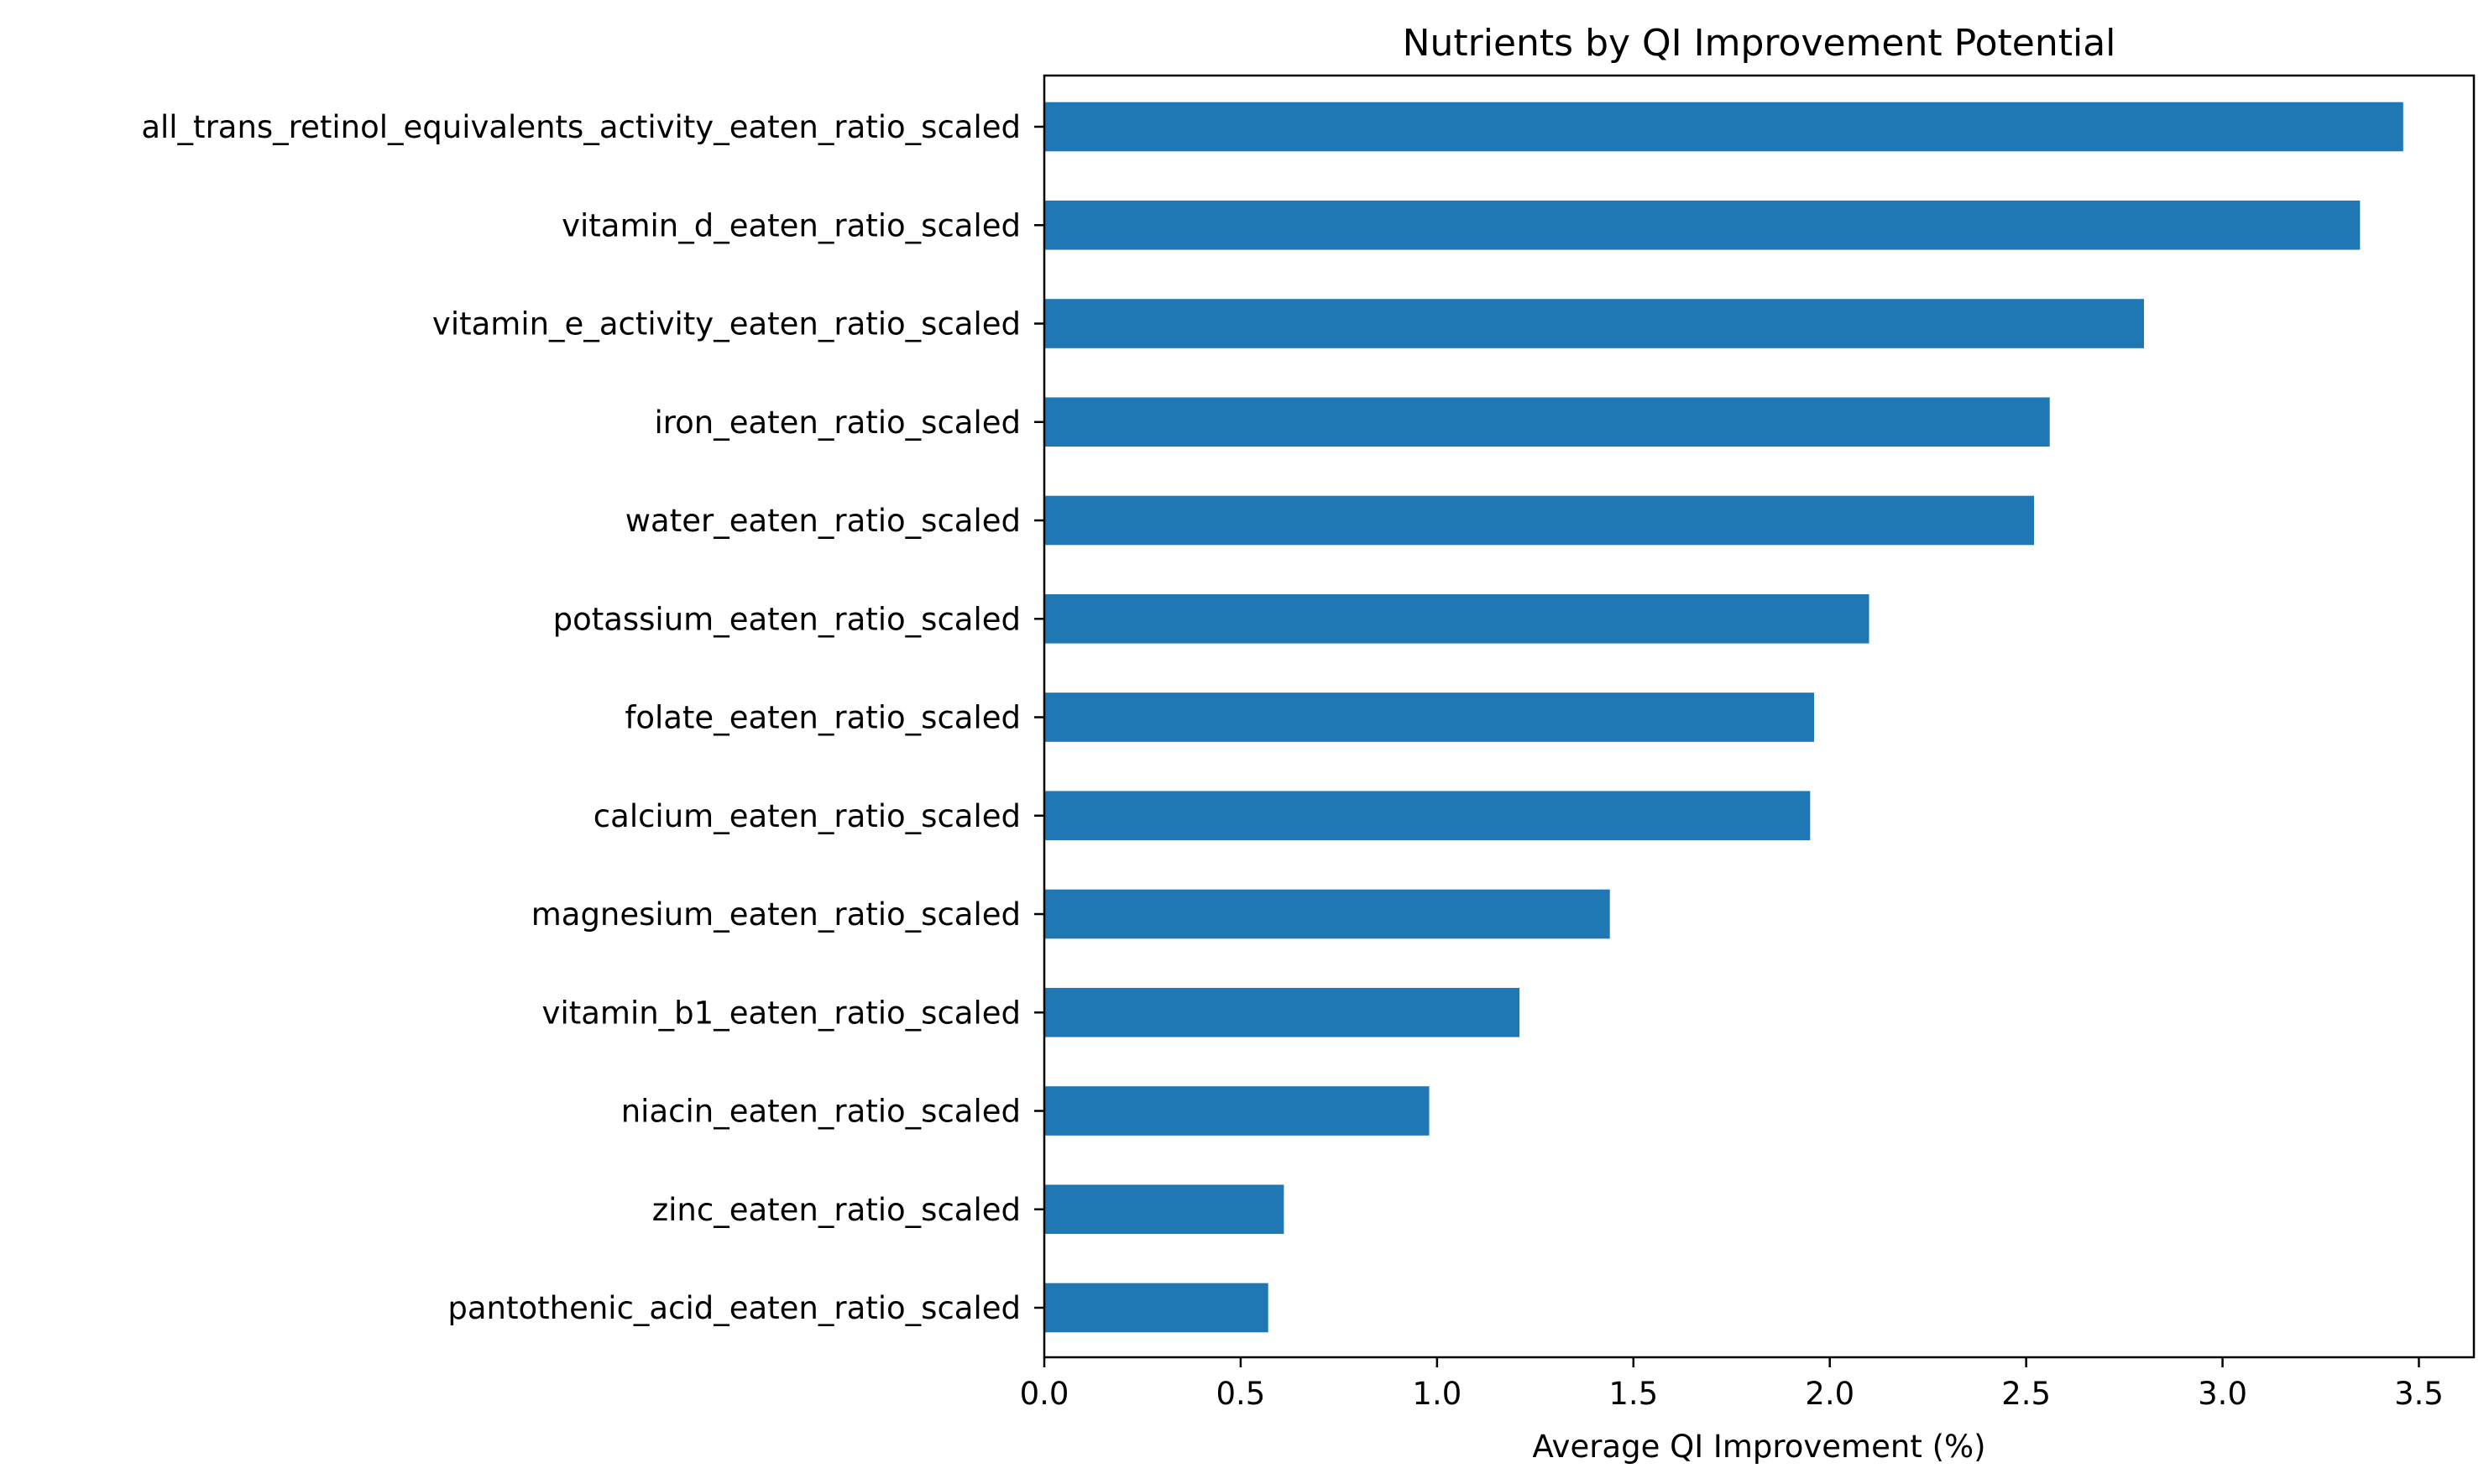  Describe the element at coordinates (1732, 1384) in the screenshot. I see `x-ticks-group: 0.0 0.5 1.0 1.5 2.0 2.5 3.0 3.5` at that location.